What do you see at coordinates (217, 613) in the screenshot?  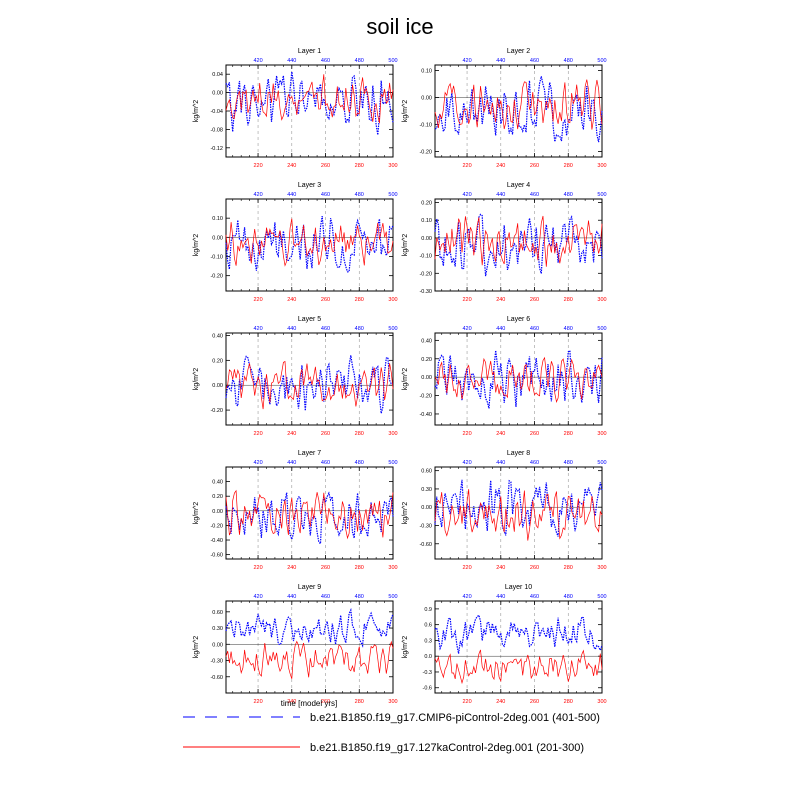 I see `y-tick-label: 0.60` at bounding box center [217, 613].